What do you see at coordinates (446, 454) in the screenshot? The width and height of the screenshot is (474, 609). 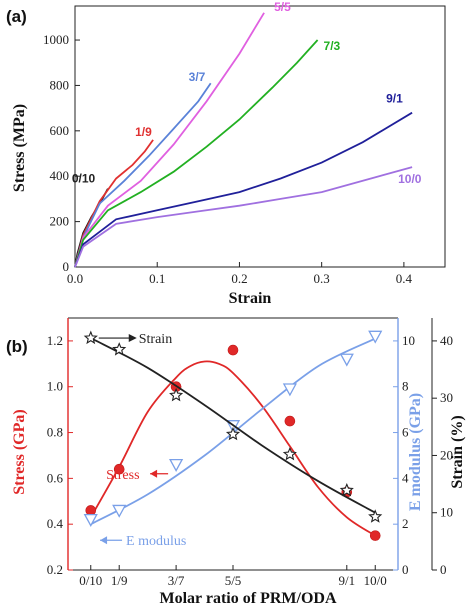 I see `panel-b-right2-ytick-label: 20` at bounding box center [446, 454].